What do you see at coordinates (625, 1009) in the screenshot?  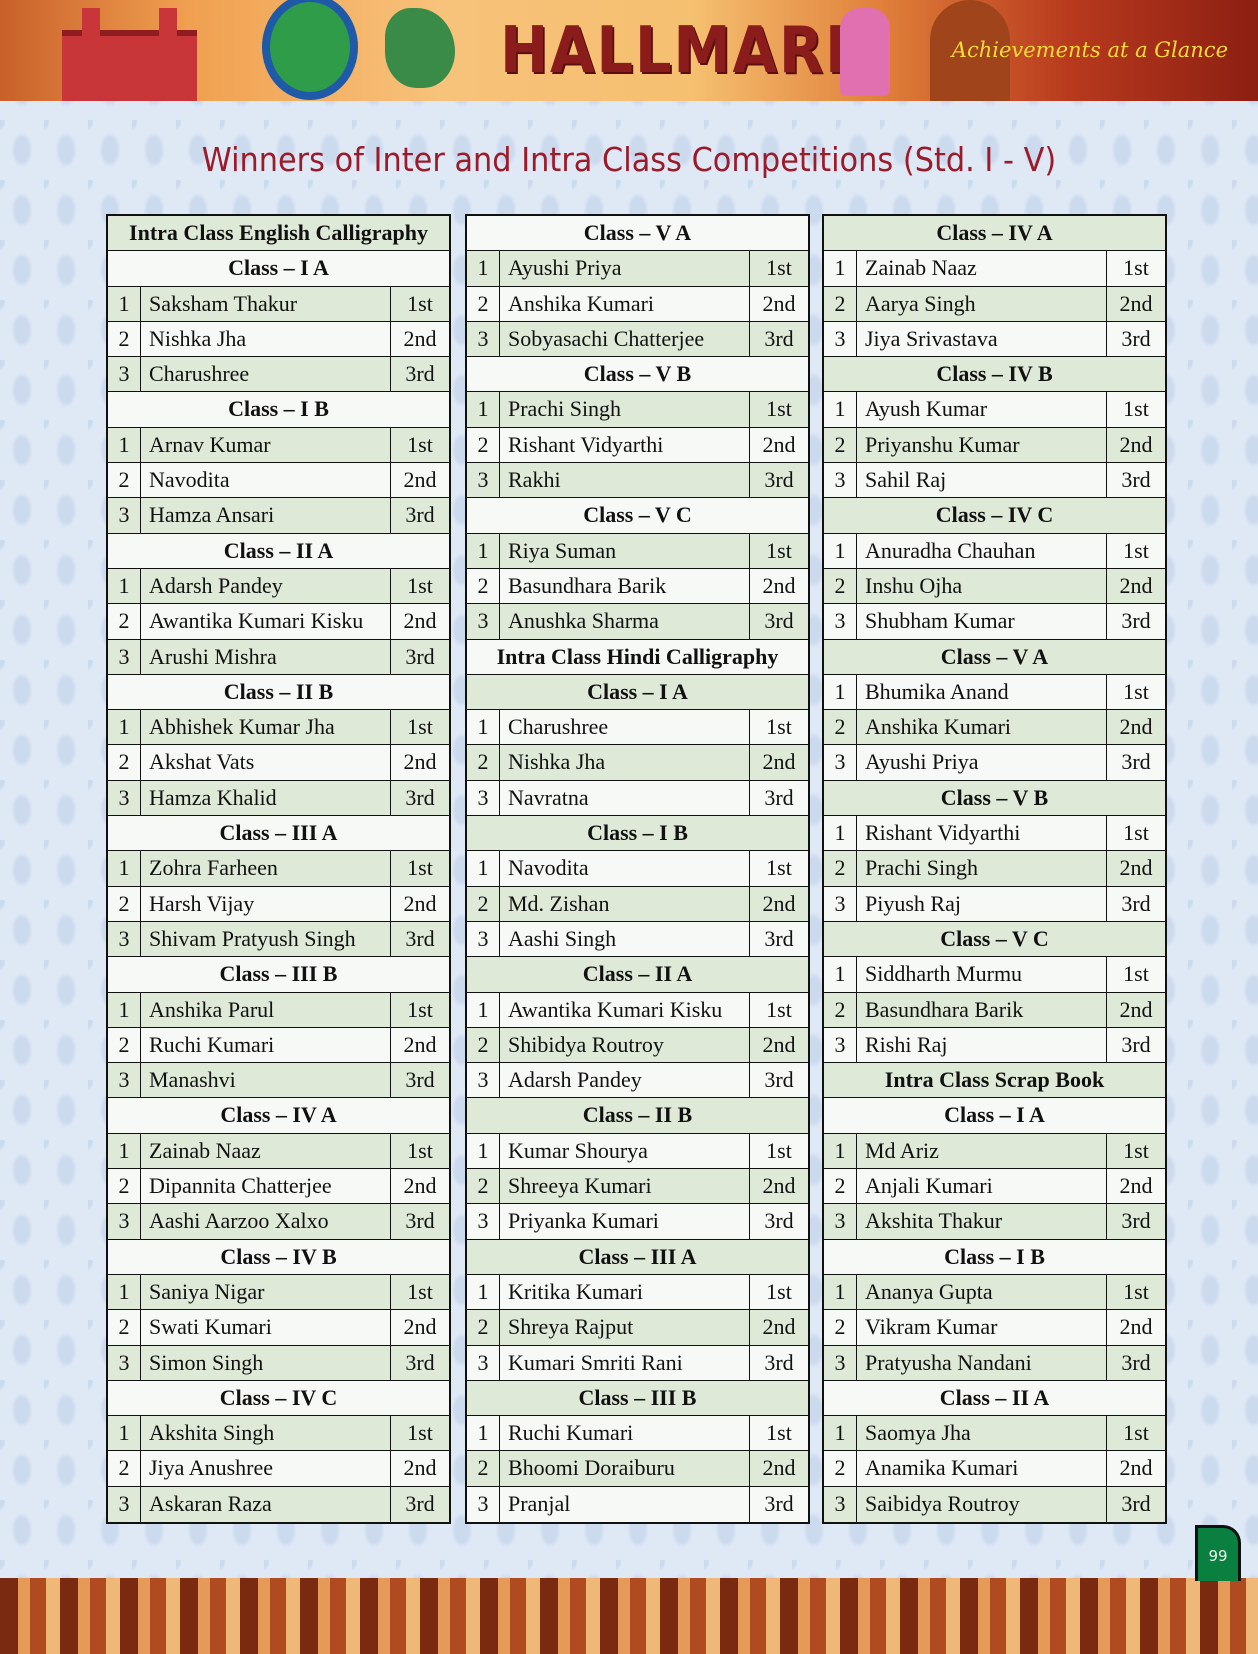 I see `winner-name: Awantika Kumari Kisku` at bounding box center [625, 1009].